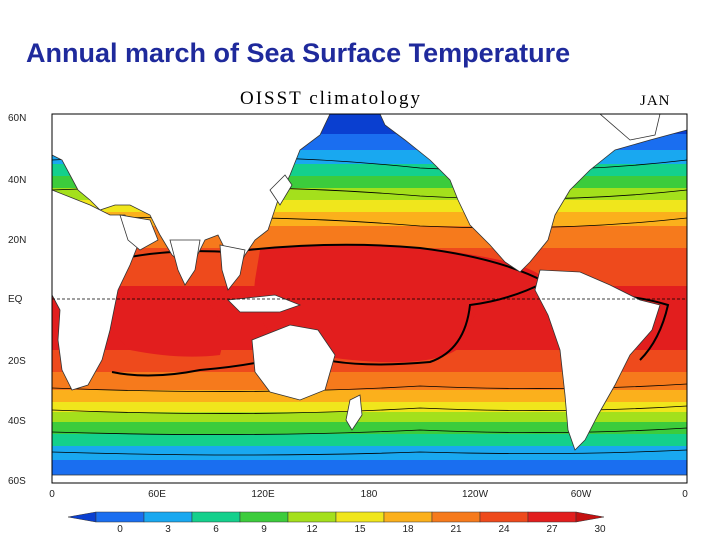 Image resolution: width=720 pixels, height=540 pixels. Describe the element at coordinates (685, 494) in the screenshot. I see `lon-label-0-east: 0` at that location.